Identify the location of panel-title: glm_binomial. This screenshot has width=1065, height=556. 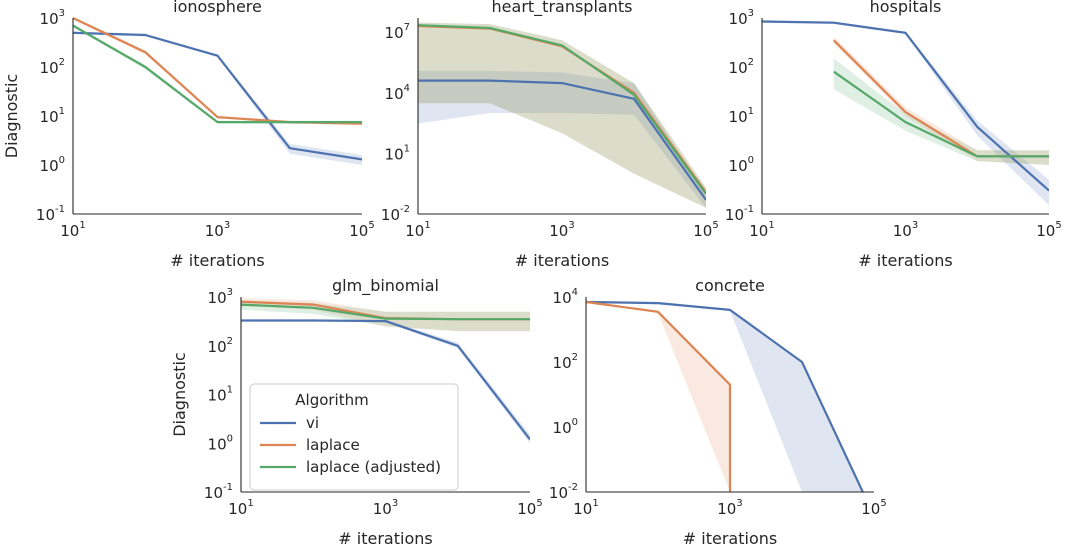
(385, 286).